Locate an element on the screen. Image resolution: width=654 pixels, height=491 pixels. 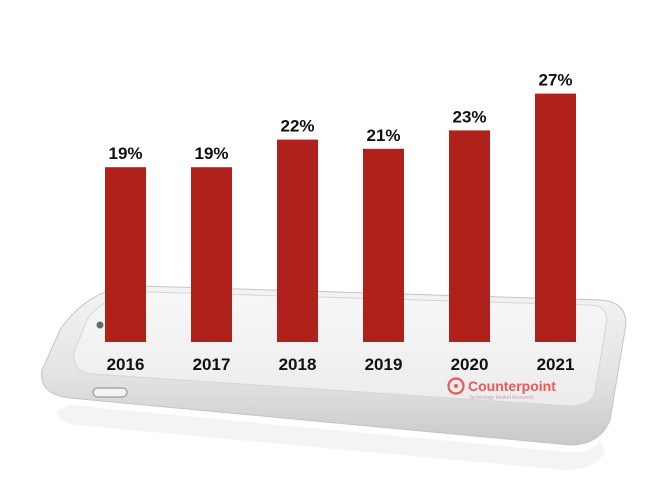
phone-home-button is located at coordinates (110, 392).